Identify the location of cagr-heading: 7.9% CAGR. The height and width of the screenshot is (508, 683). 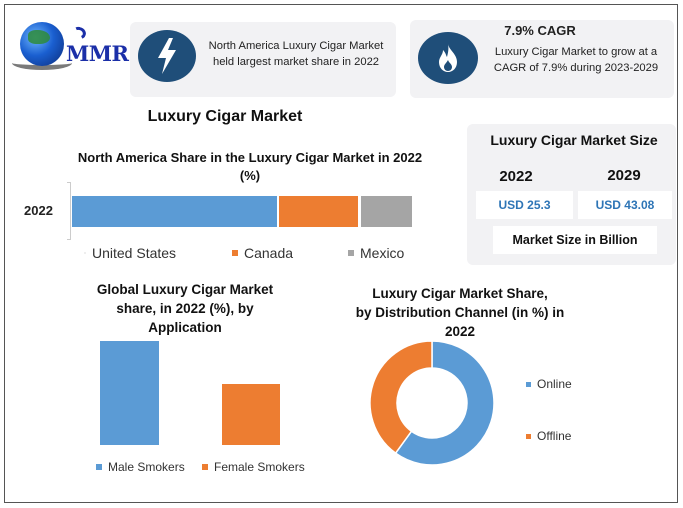
(540, 30).